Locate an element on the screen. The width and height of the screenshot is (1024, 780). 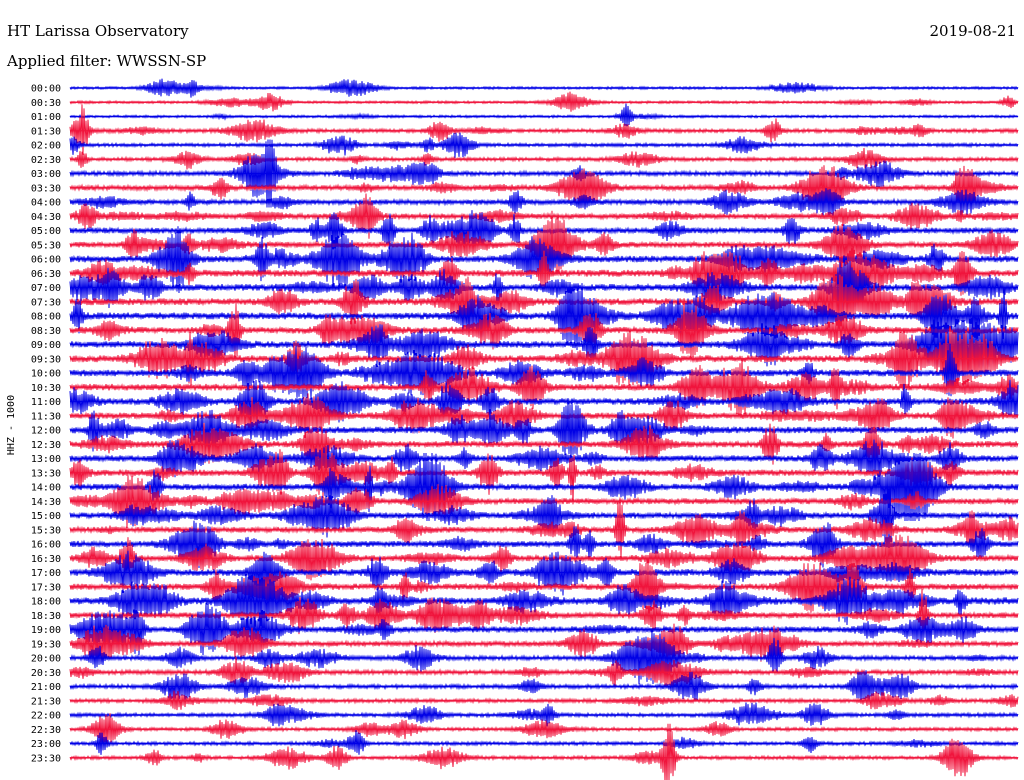
row-time-label: 17:30 is located at coordinates (46, 587).